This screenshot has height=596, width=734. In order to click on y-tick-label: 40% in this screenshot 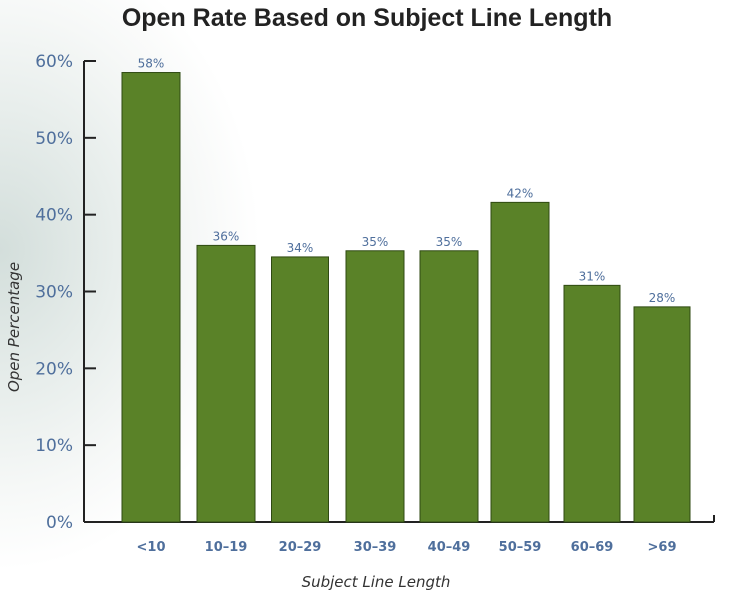, I will do `click(54, 216)`.